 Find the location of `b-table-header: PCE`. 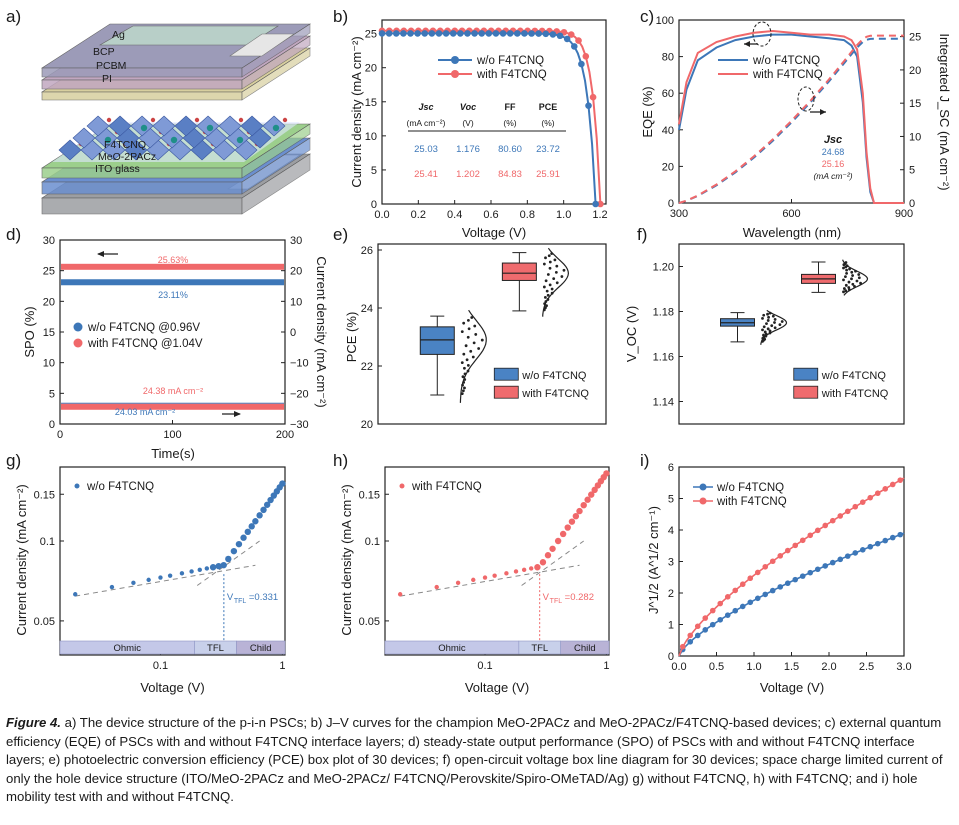

b-table-header: PCE is located at coordinates (548, 107).